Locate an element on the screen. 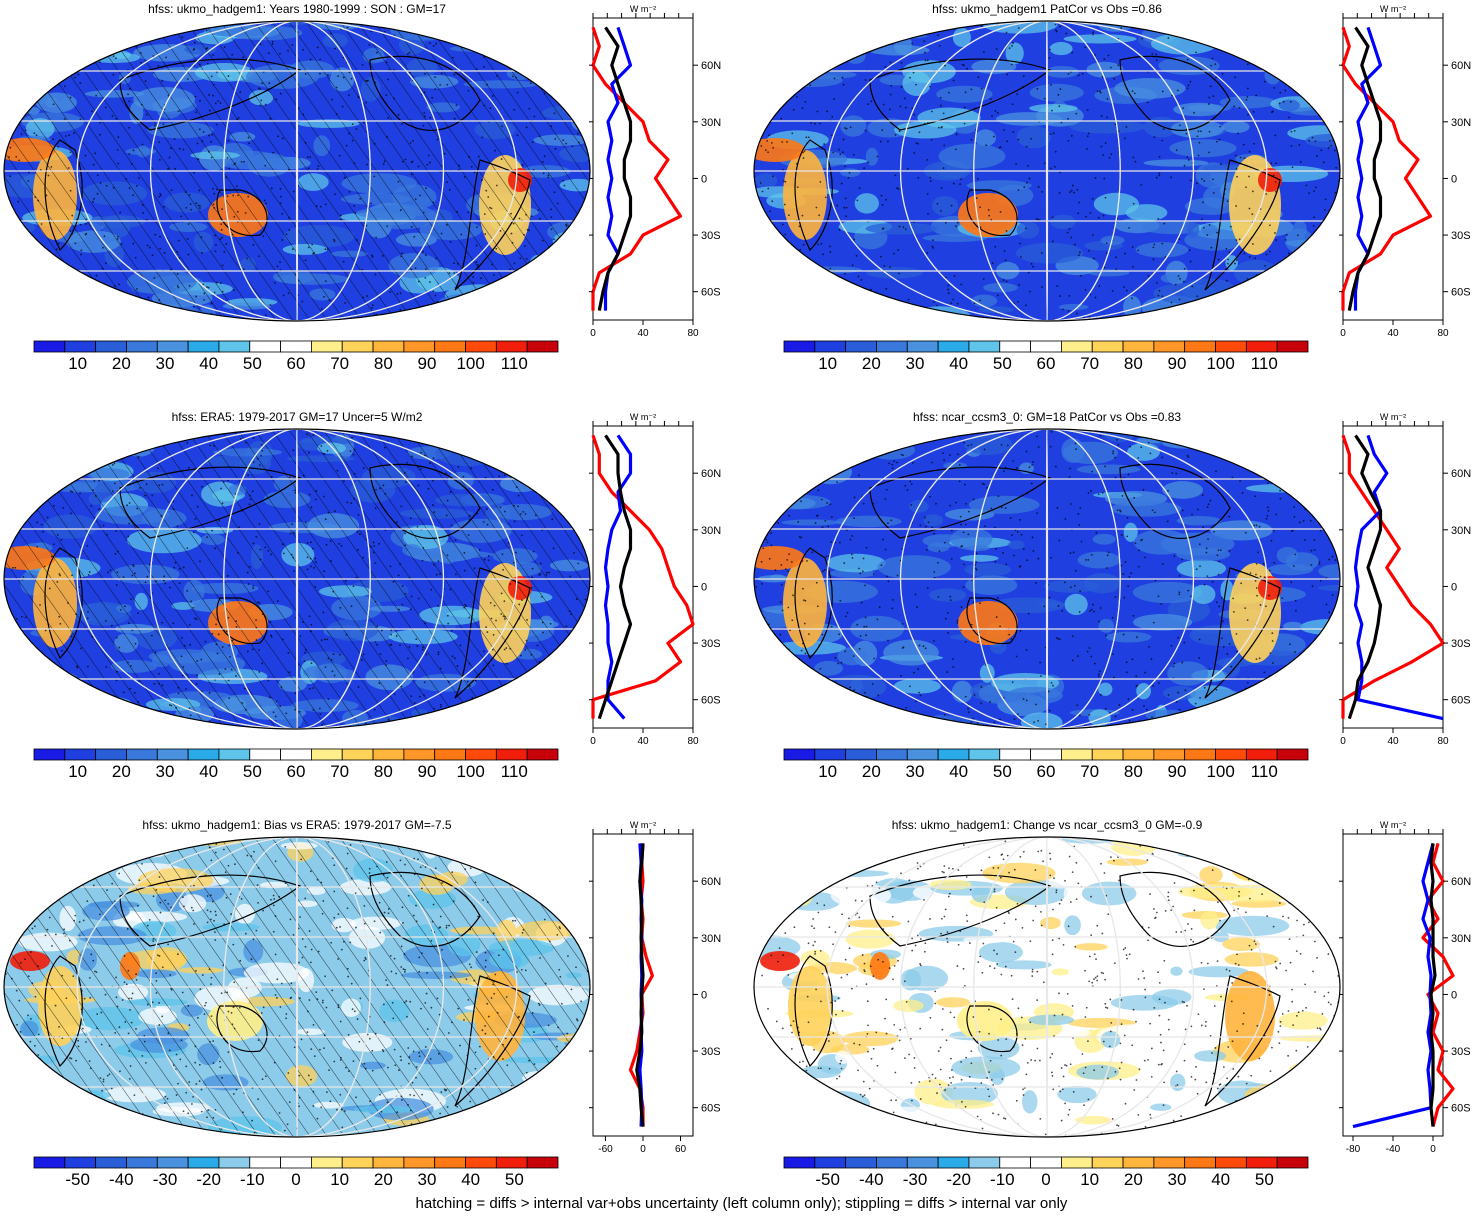 The width and height of the screenshot is (1483, 1216). colorbar-label: 80 is located at coordinates (383, 363).